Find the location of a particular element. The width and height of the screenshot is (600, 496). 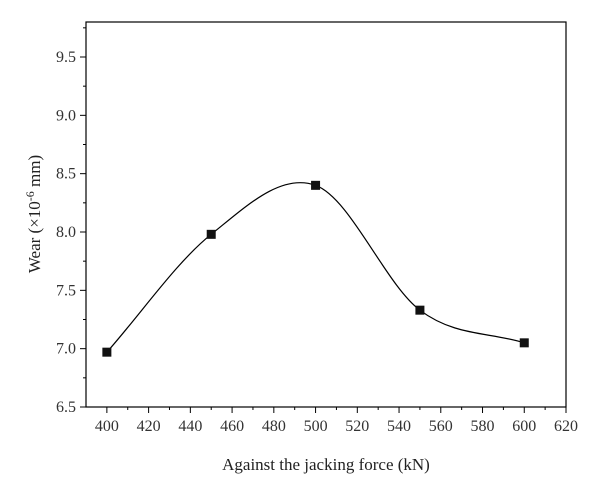

x-tick-label: 520 is located at coordinates (357, 426).